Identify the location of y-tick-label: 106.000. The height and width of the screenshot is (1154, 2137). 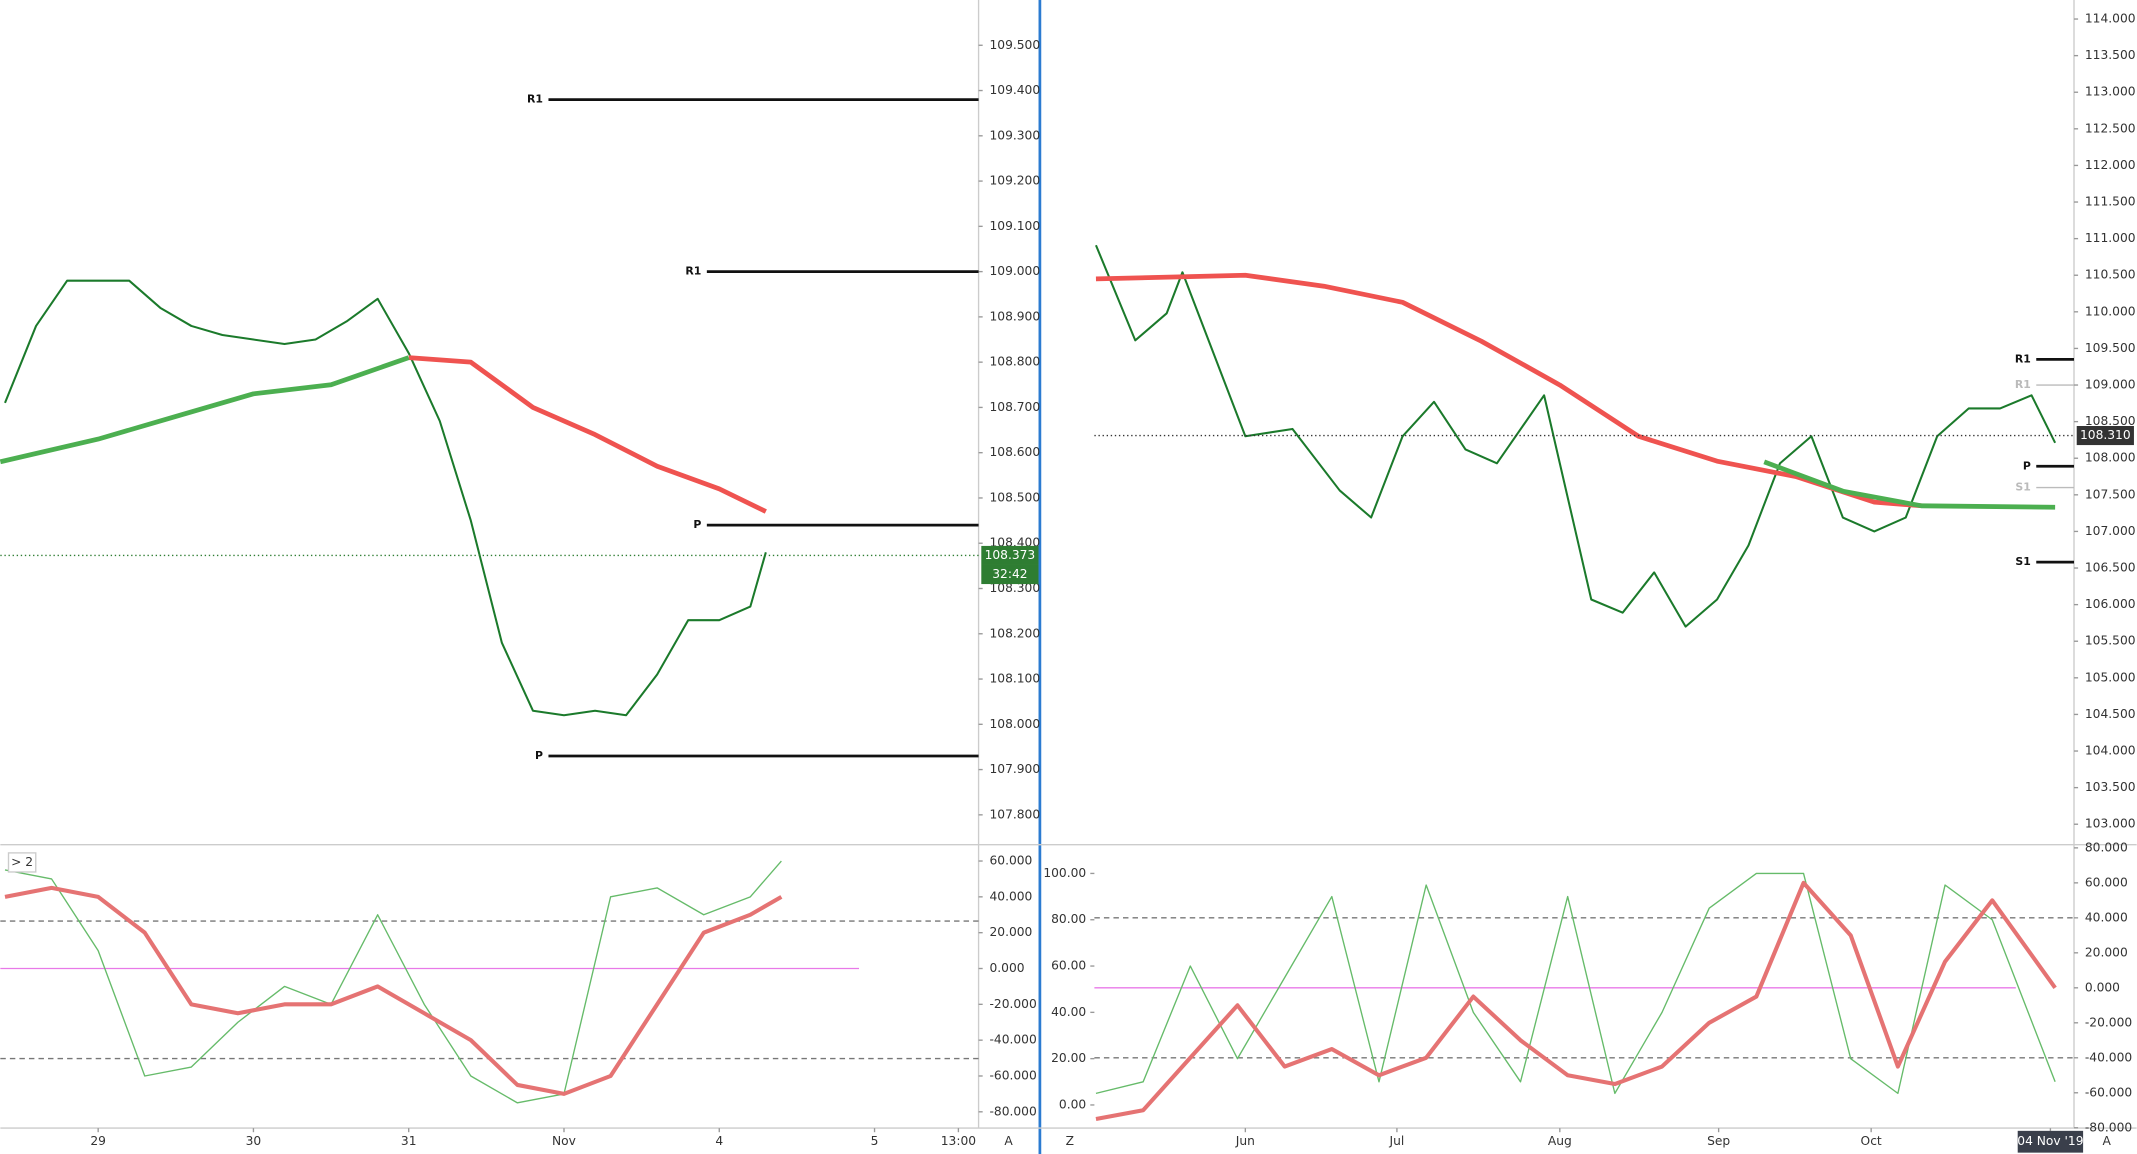
(2110, 604).